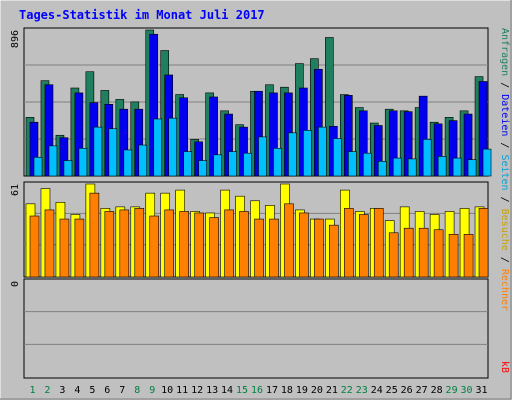 This screenshot has width=512, height=400. What do you see at coordinates (242, 390) in the screenshot?
I see `x-tick-label-day-15: 15` at bounding box center [242, 390].